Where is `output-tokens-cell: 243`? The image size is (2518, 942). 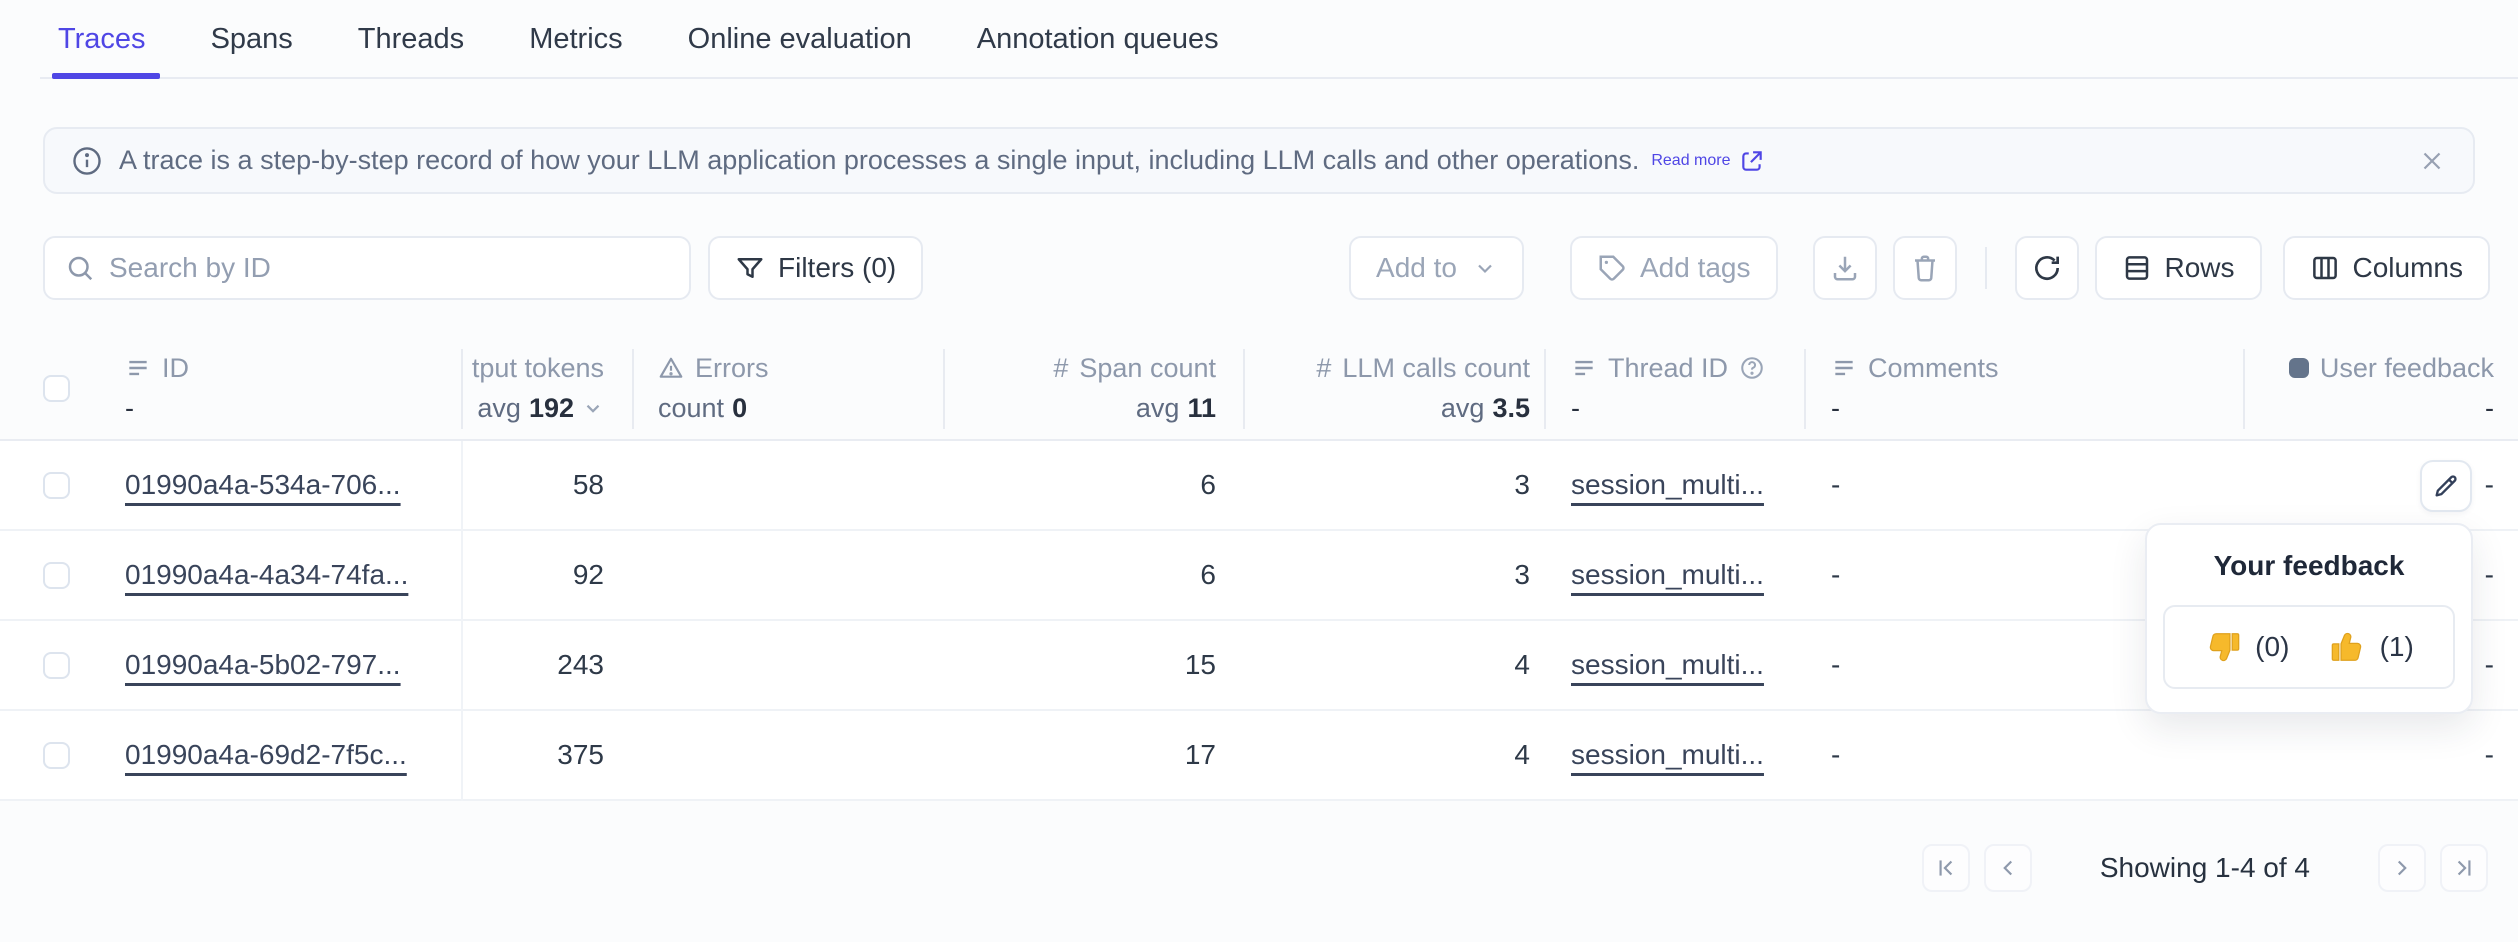 output-tokens-cell: 243 is located at coordinates (580, 664).